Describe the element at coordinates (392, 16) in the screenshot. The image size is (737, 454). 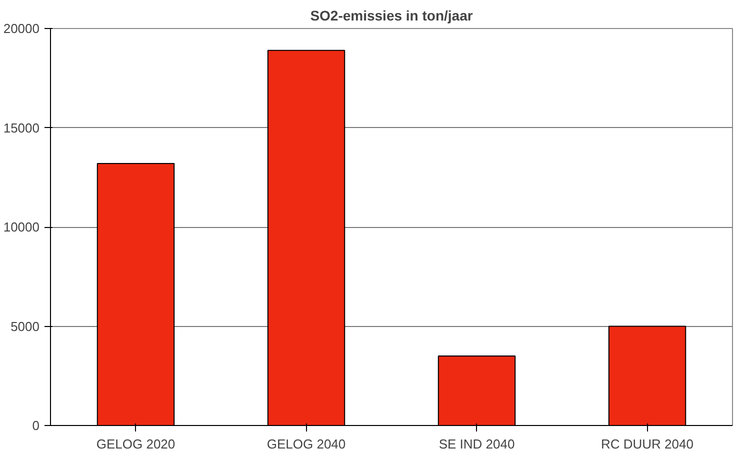
I see `chart-title: SO2-emissies in ton/jaar` at that location.